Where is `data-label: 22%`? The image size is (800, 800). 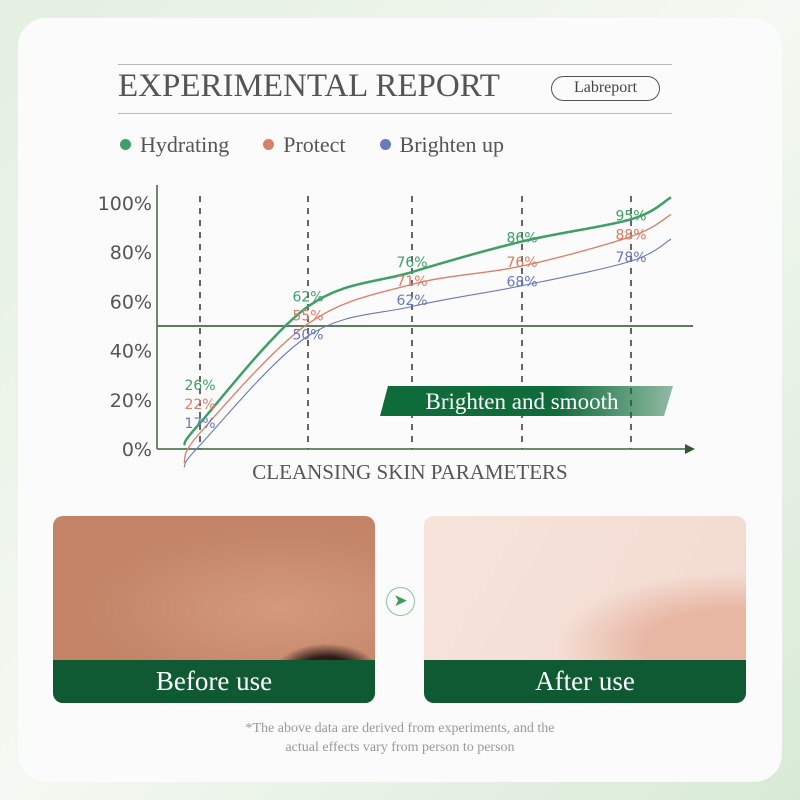 data-label: 22% is located at coordinates (199, 405).